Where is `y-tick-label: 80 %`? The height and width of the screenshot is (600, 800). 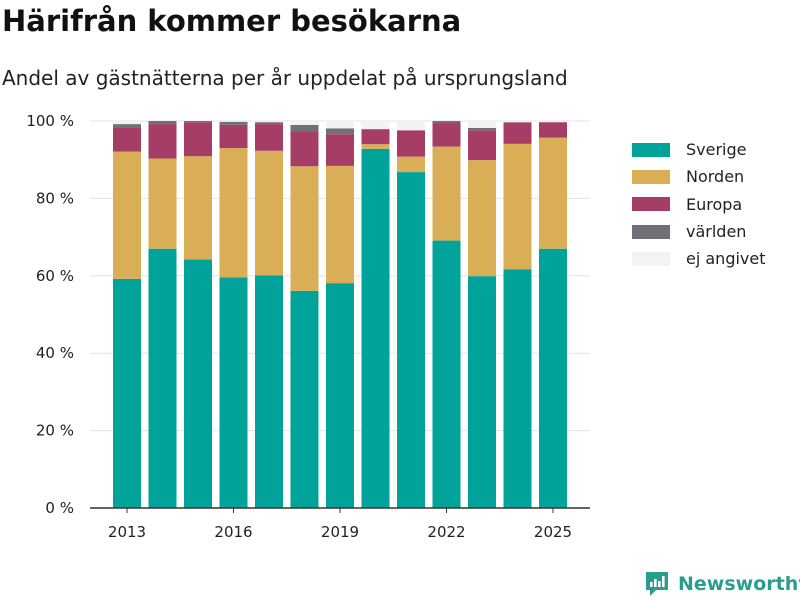 y-tick-label: 80 % is located at coordinates (55, 198).